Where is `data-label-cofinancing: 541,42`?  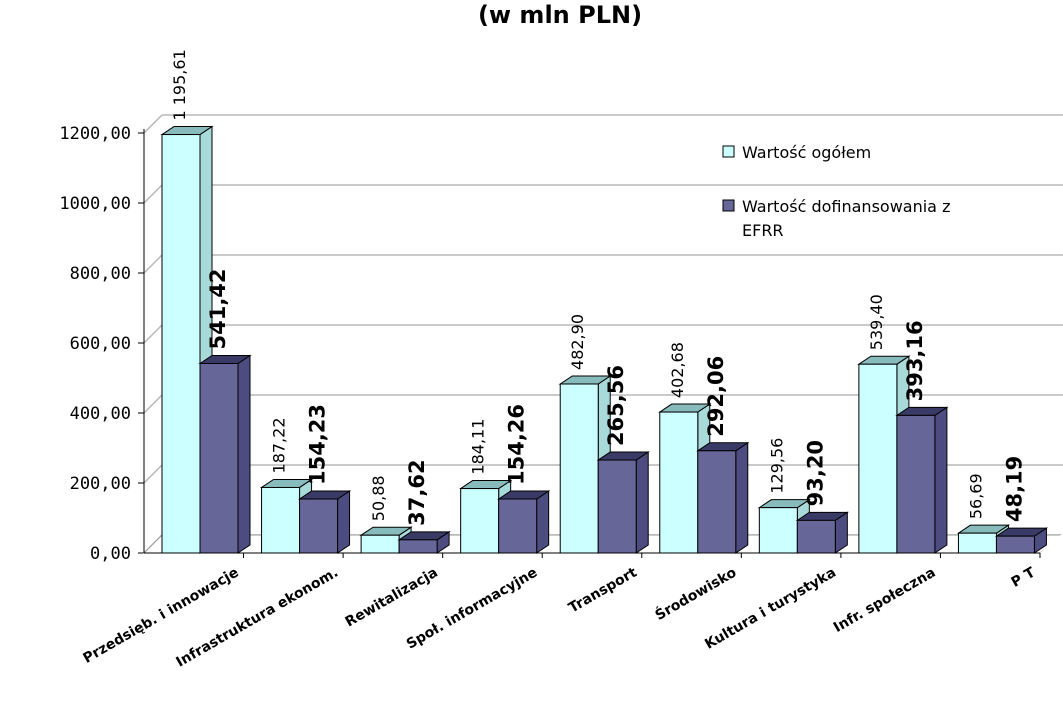 data-label-cofinancing: 541,42 is located at coordinates (218, 308).